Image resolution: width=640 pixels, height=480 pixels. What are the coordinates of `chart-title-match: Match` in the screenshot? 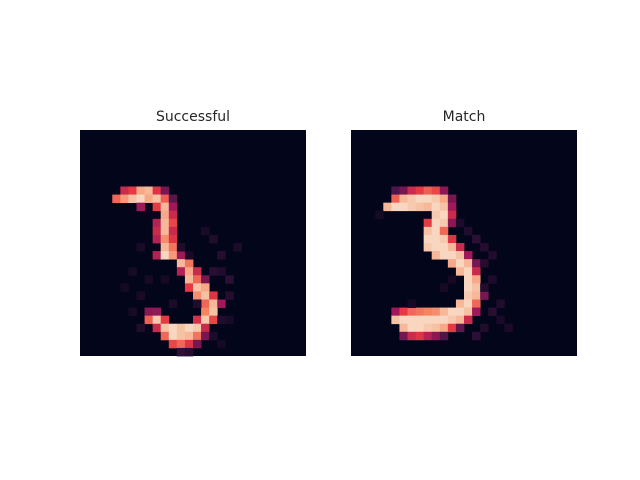 It's located at (464, 117).